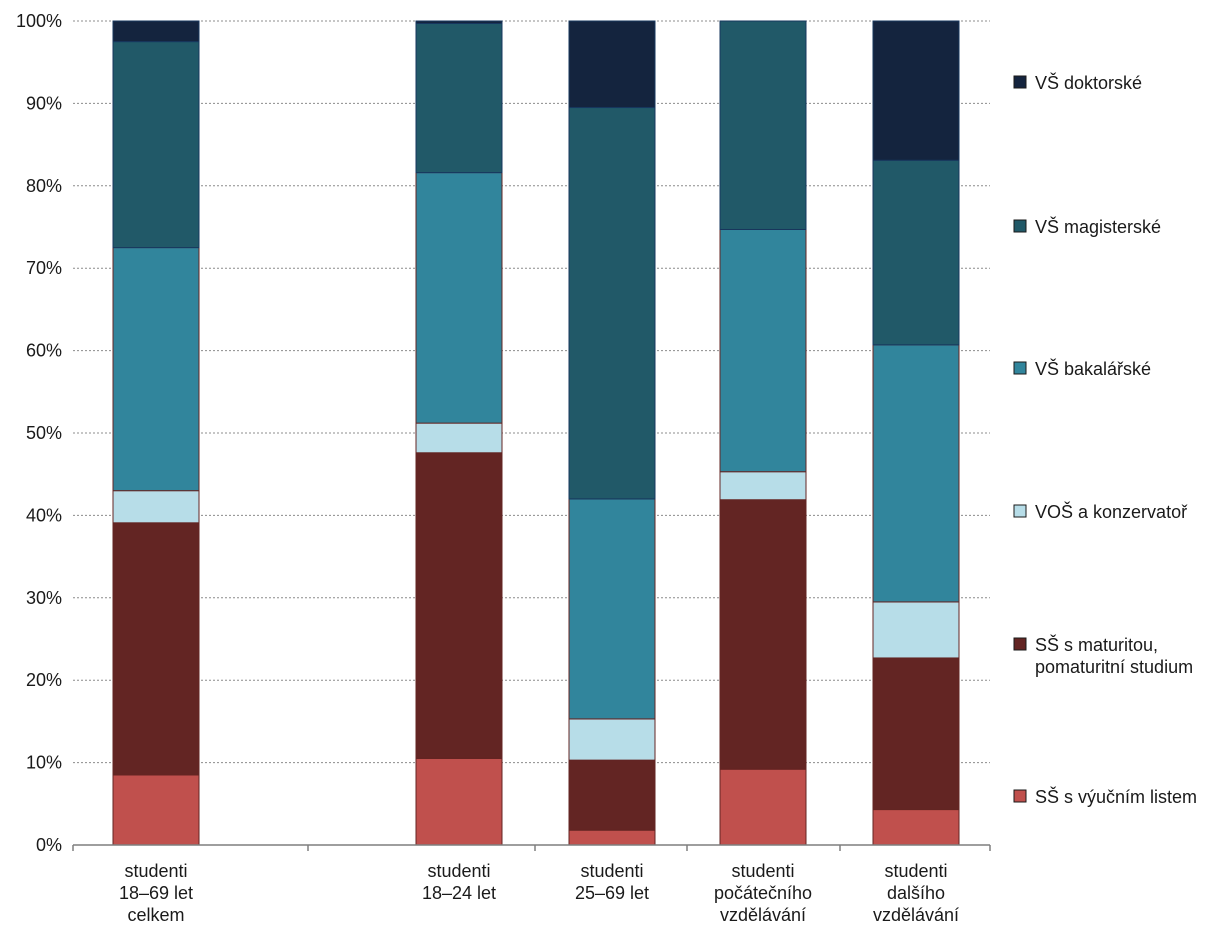 The height and width of the screenshot is (928, 1230). I want to click on x-tick-label: studenti počátečního vzdělávání, so click(763, 893).